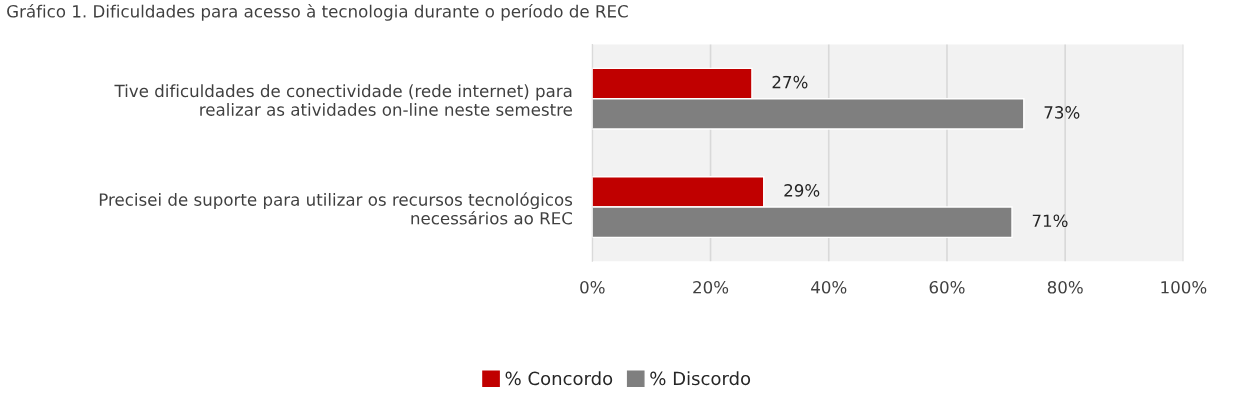 The width and height of the screenshot is (1234, 405). Describe the element at coordinates (1062, 112) in the screenshot. I see `data-label: 73%` at that location.